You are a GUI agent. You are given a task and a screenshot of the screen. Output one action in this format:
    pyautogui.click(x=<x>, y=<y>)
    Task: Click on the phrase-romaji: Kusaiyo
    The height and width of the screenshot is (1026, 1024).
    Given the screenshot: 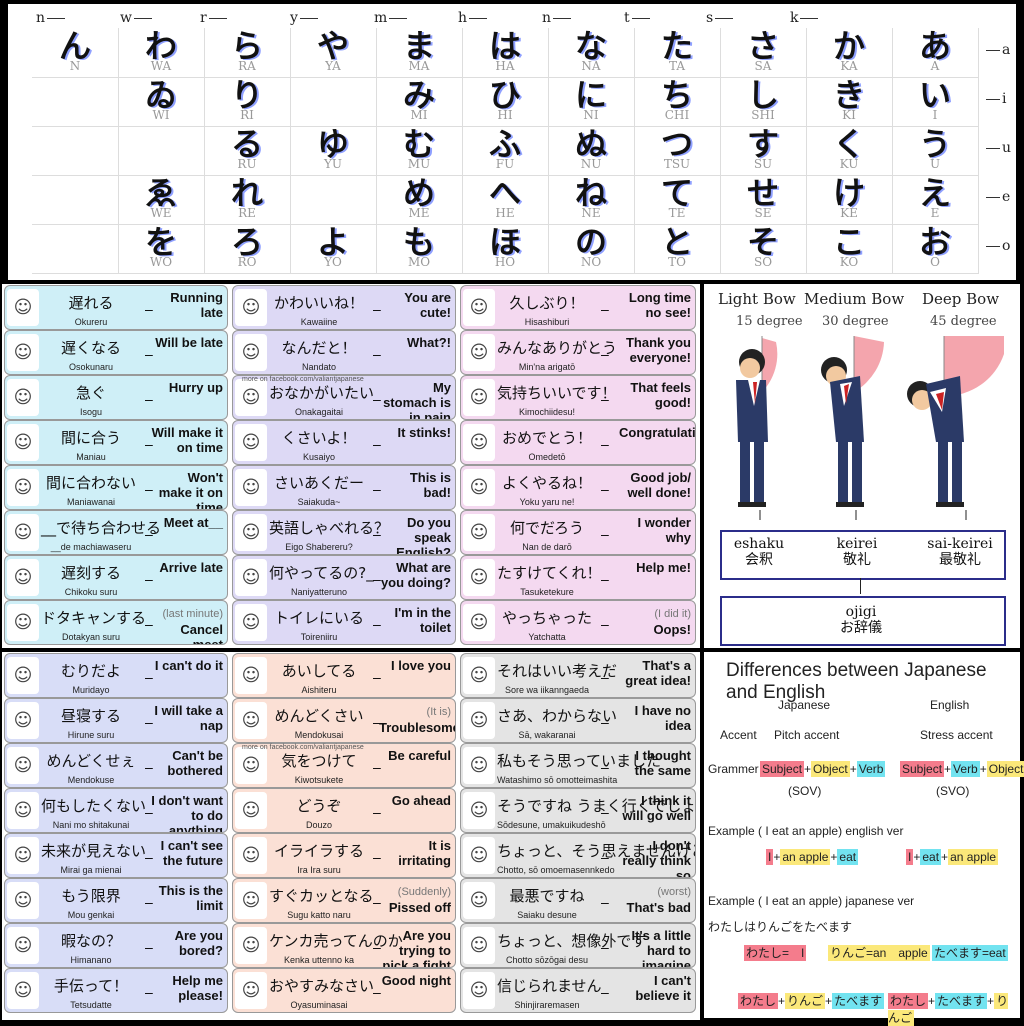 What is the action you would take?
    pyautogui.click(x=319, y=457)
    